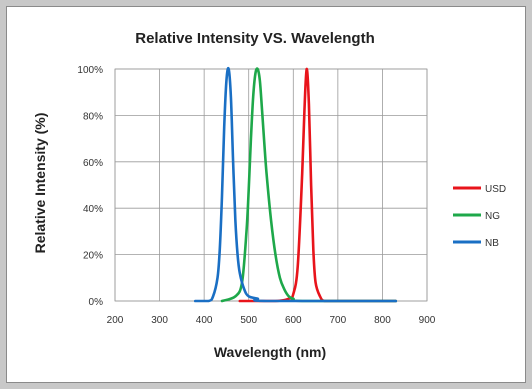 The width and height of the screenshot is (532, 389). Describe the element at coordinates (93, 116) in the screenshot. I see `y-tick-label: 80%` at that location.